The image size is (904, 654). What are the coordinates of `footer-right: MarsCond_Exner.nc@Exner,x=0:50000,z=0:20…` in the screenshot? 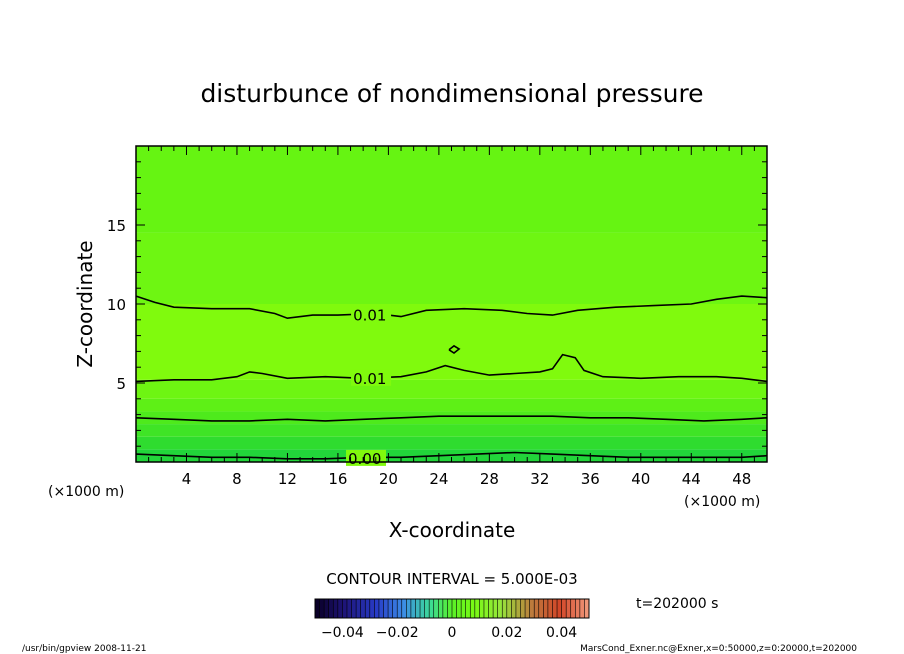 It's located at (718, 649).